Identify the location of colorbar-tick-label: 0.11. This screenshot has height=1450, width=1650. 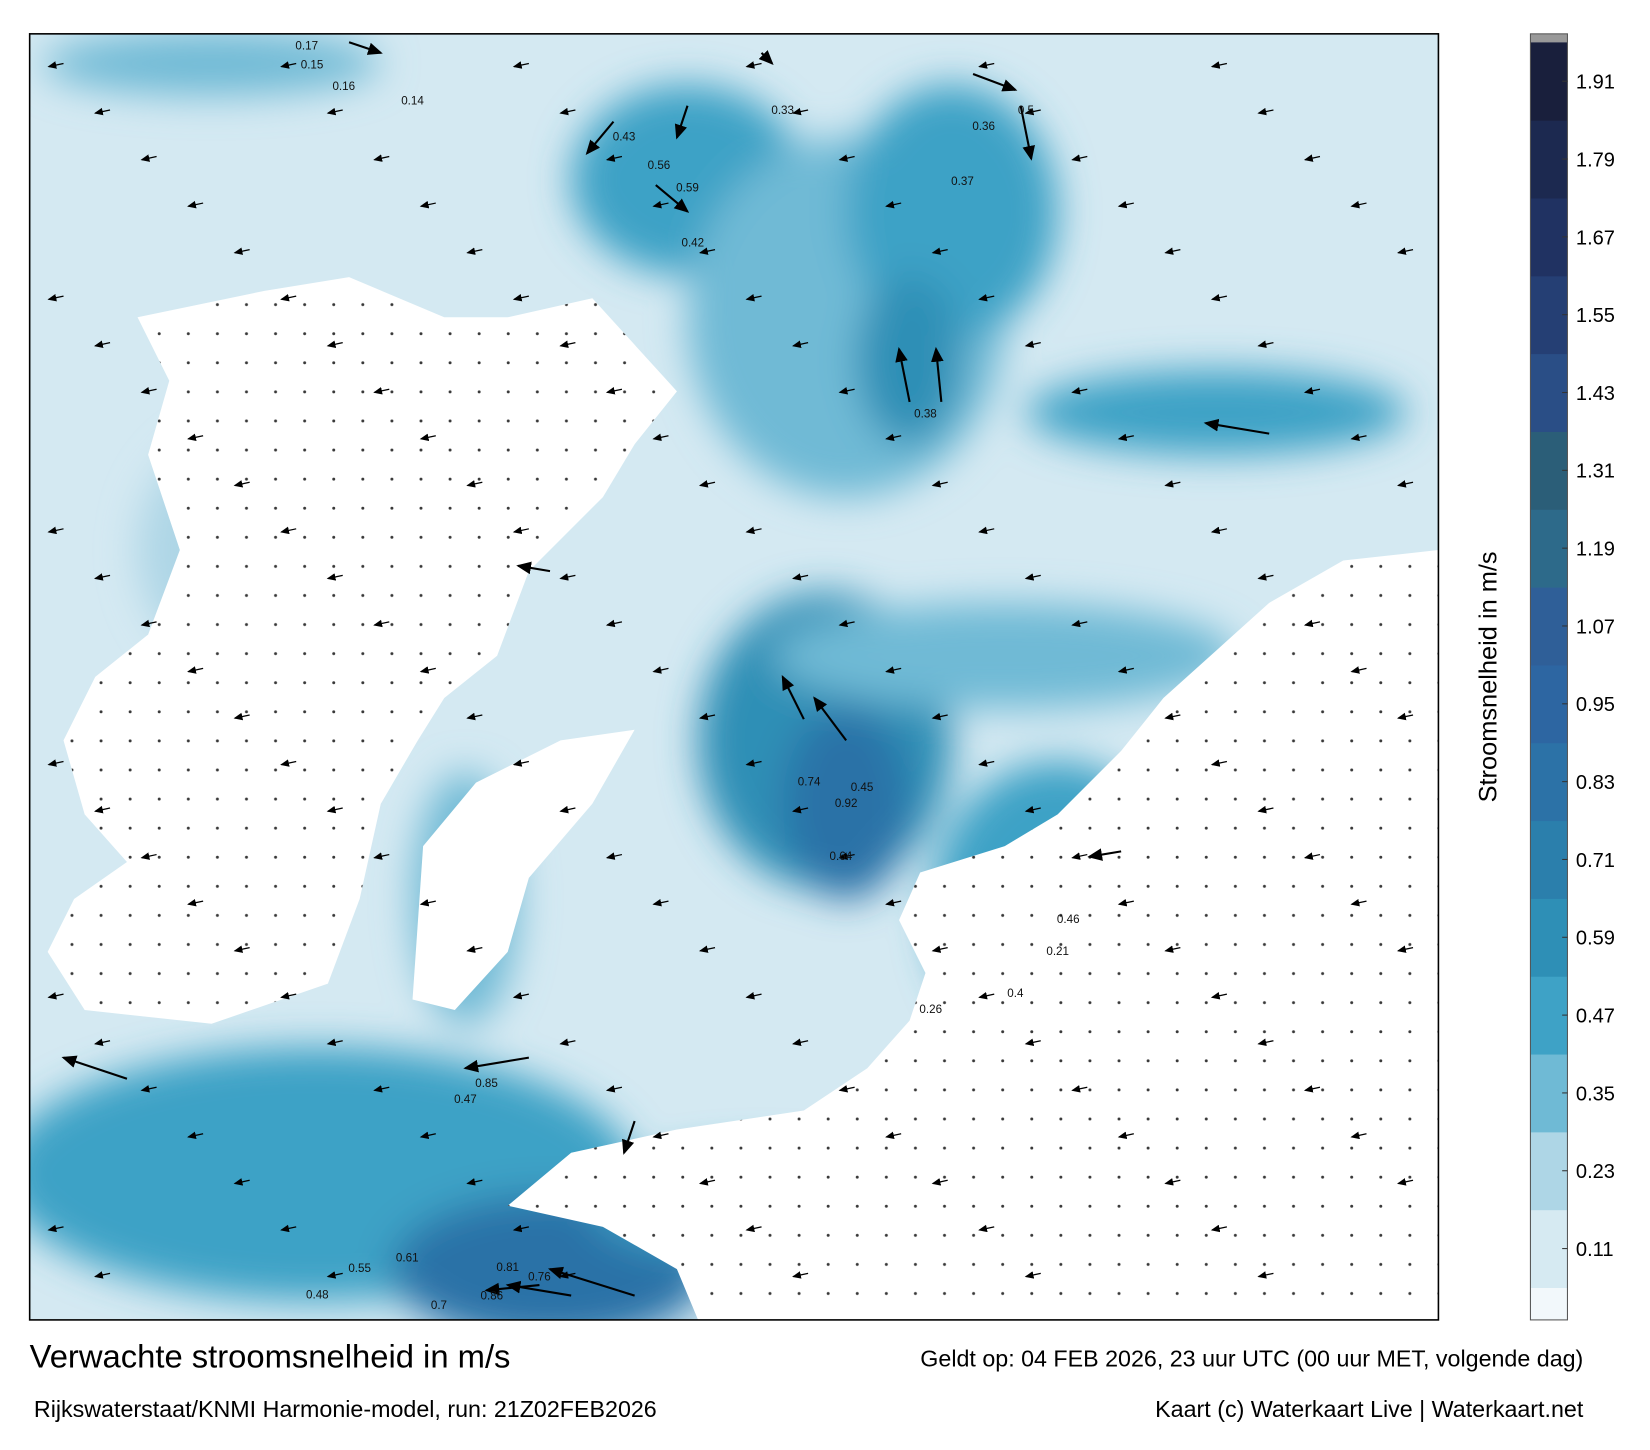
(1595, 1250).